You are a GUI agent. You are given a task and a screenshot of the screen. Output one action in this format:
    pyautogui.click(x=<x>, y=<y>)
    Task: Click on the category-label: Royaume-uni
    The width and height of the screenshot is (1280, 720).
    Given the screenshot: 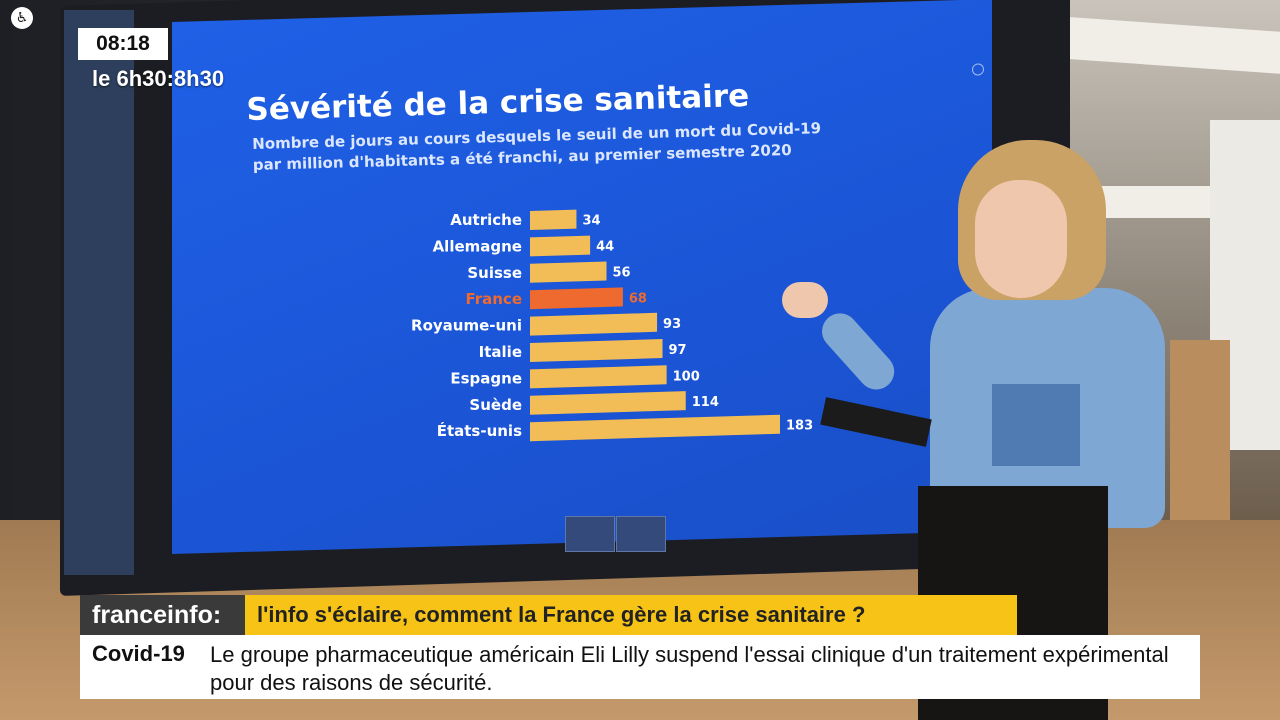 What is the action you would take?
    pyautogui.click(x=466, y=326)
    